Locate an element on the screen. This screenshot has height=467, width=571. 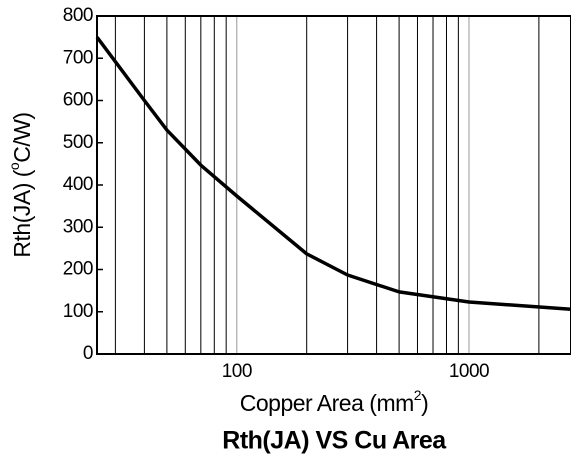
x-axis-label: Copper Area (mm2) is located at coordinates (334, 401).